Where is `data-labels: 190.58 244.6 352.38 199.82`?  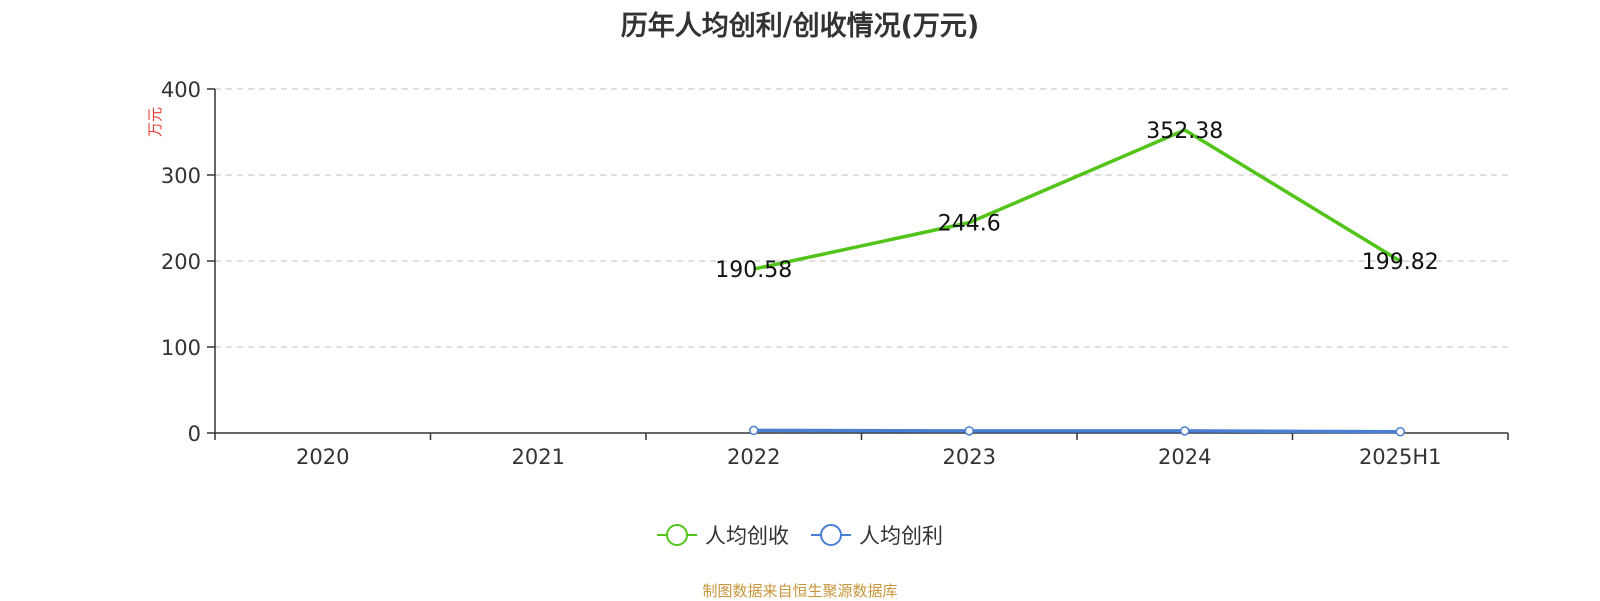
data-labels: 190.58 244.6 352.38 199.82 is located at coordinates (1076, 201).